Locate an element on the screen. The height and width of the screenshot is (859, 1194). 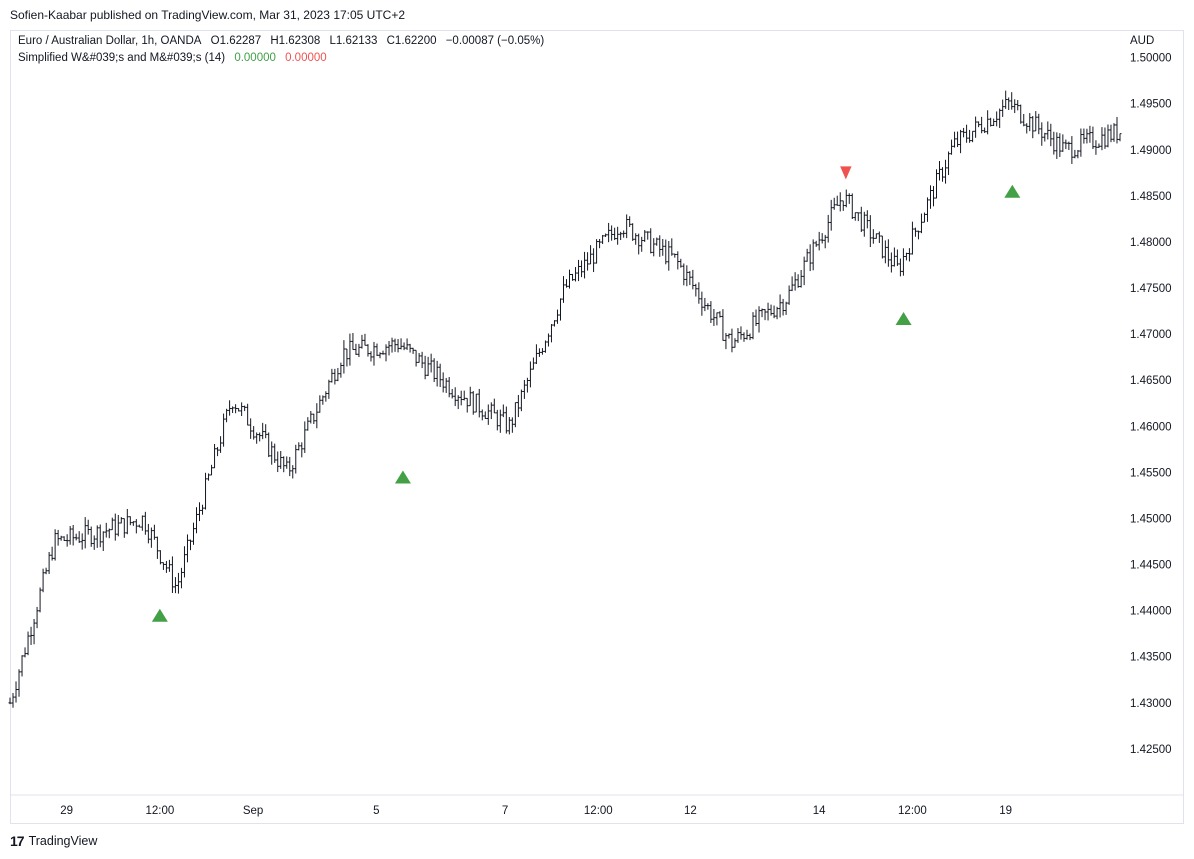
symbol-name: Euro / Australian Dollar, 1h, OANDA is located at coordinates (110, 41).